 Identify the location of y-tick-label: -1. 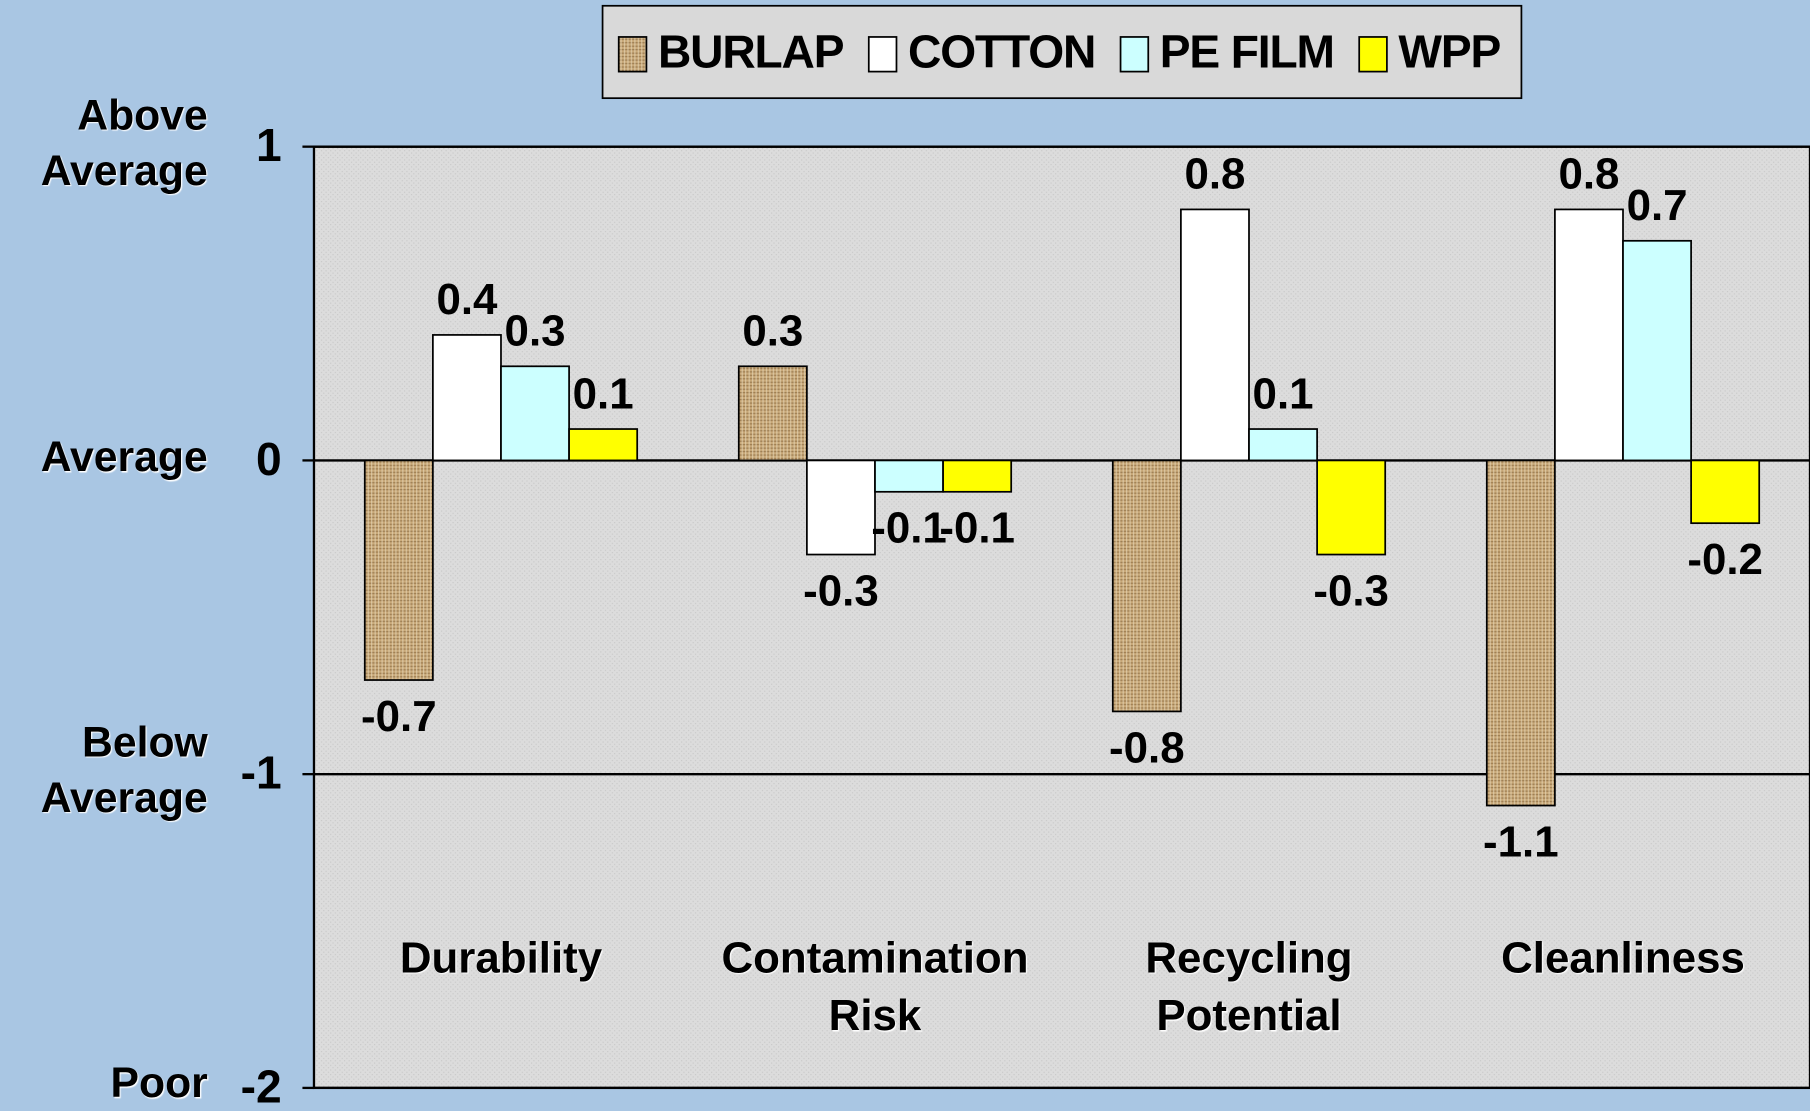
(261, 773).